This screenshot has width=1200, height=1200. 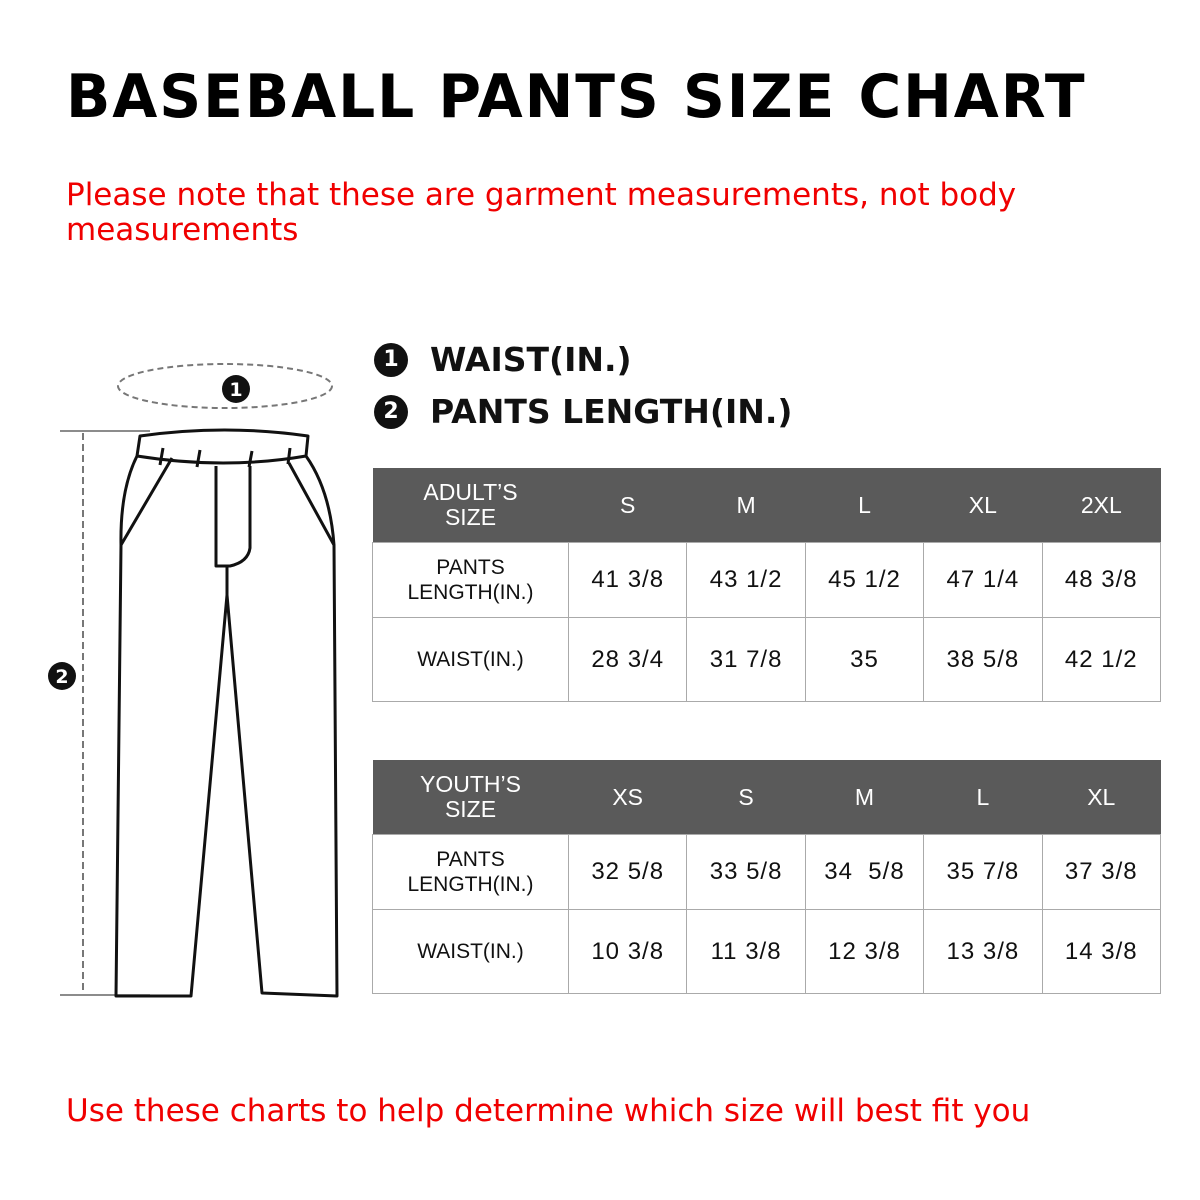 I want to click on table-cell: 38 5/8, so click(x=983, y=659).